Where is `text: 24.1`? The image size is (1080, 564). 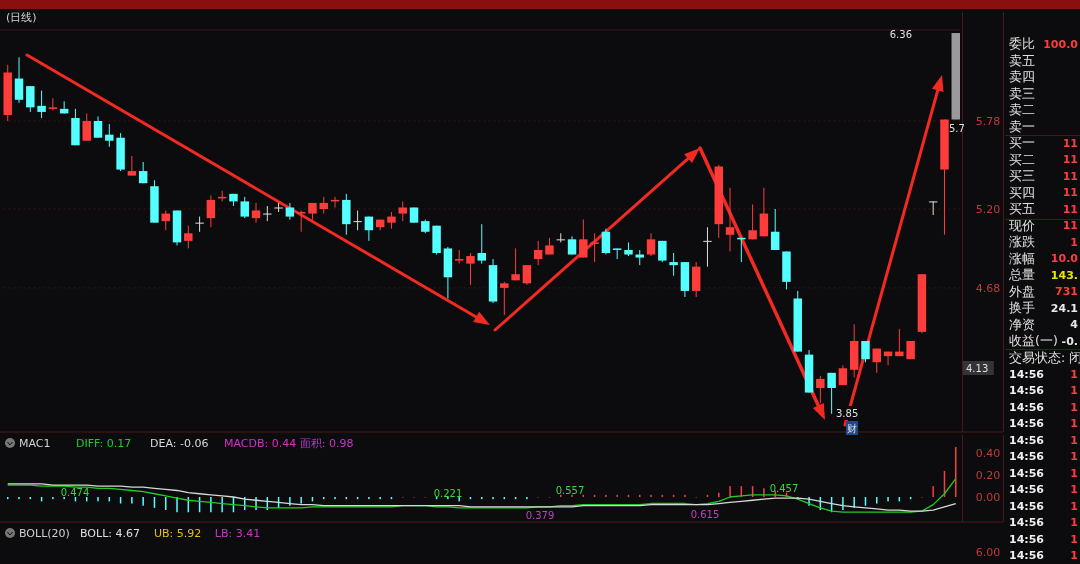 text: 24.1 is located at coordinates (1064, 308).